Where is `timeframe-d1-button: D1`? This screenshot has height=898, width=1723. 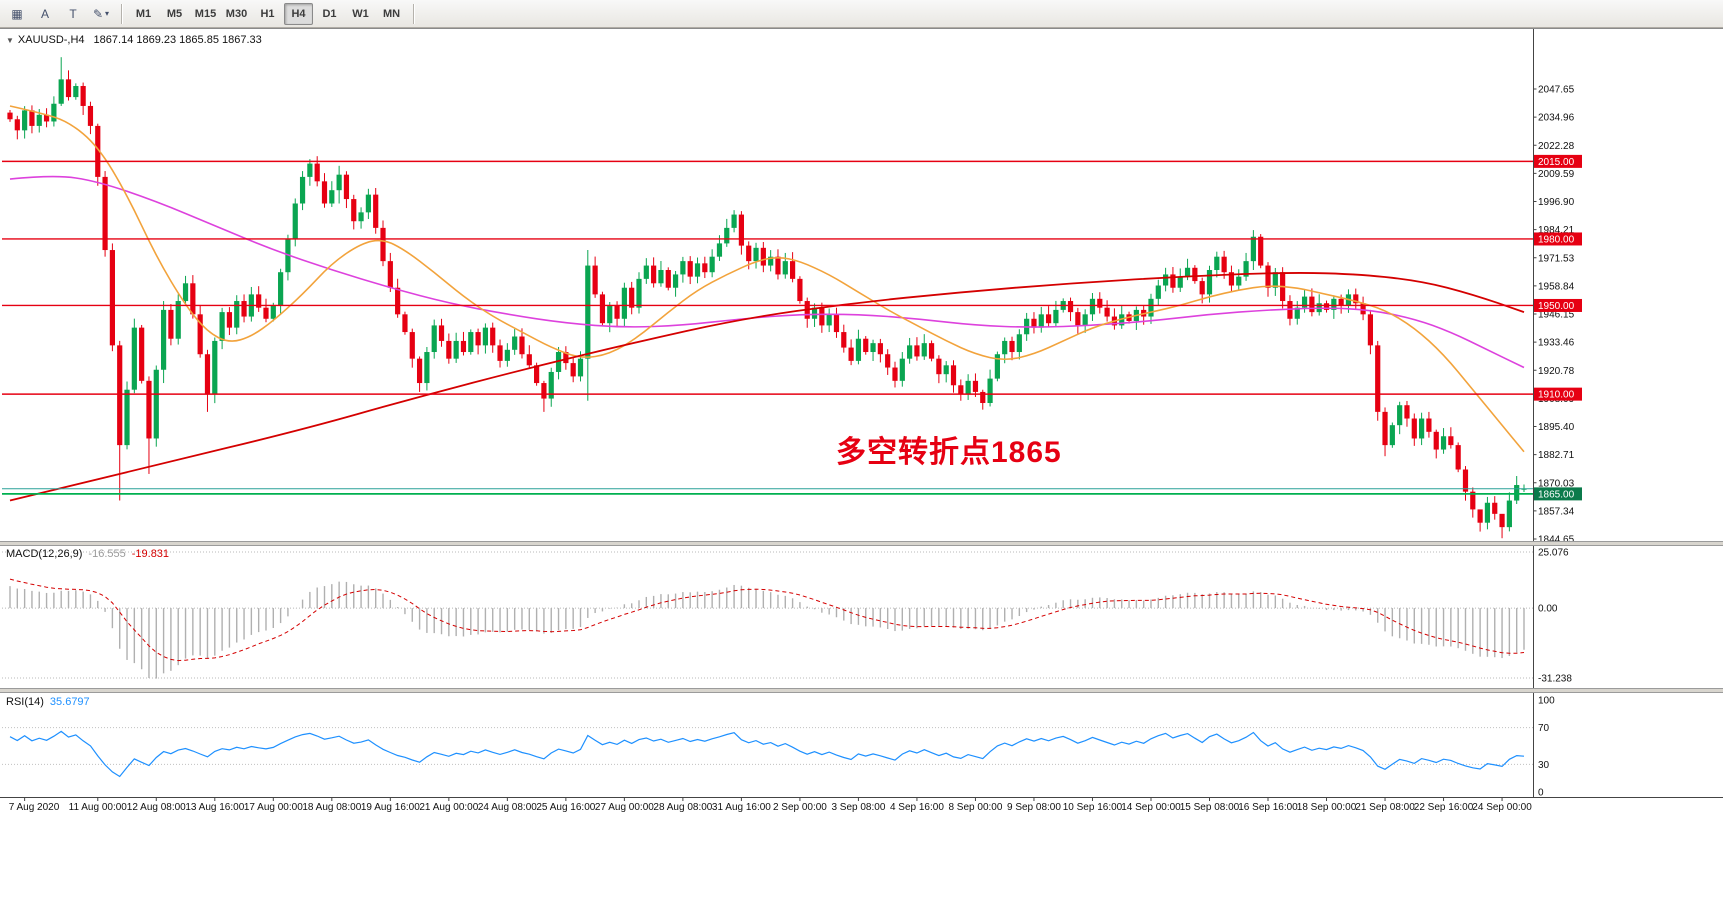 timeframe-d1-button: D1 is located at coordinates (329, 13).